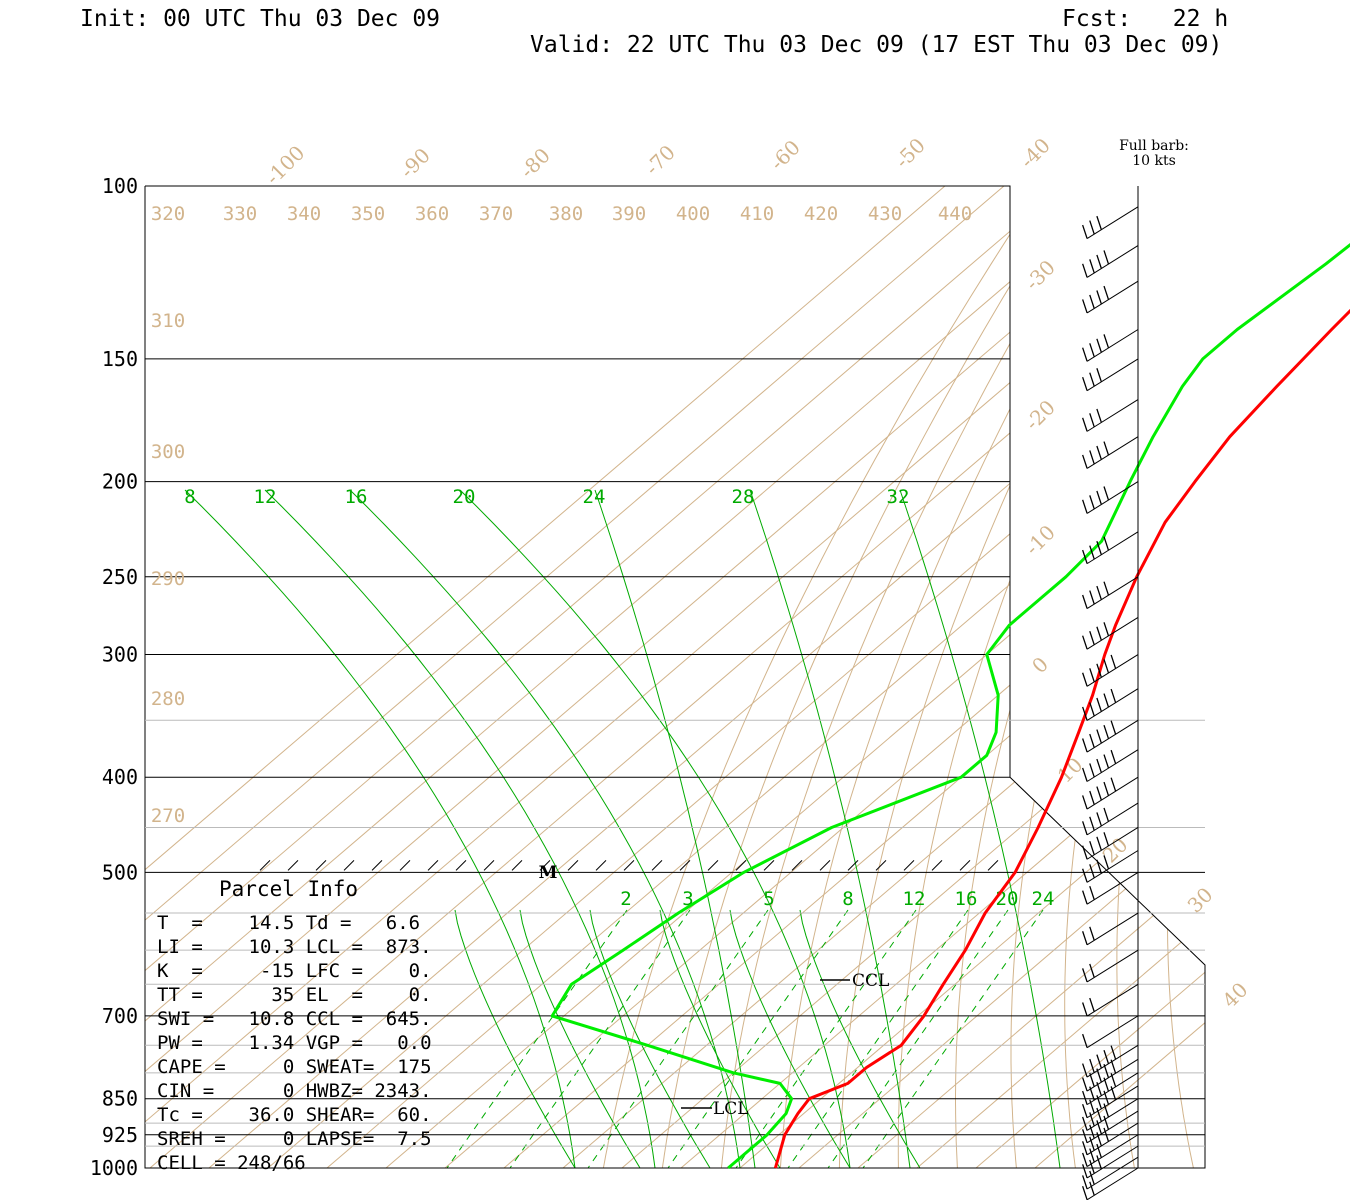 This screenshot has height=1200, width=1350. I want to click on ccl-marker: CCL, so click(870, 981).